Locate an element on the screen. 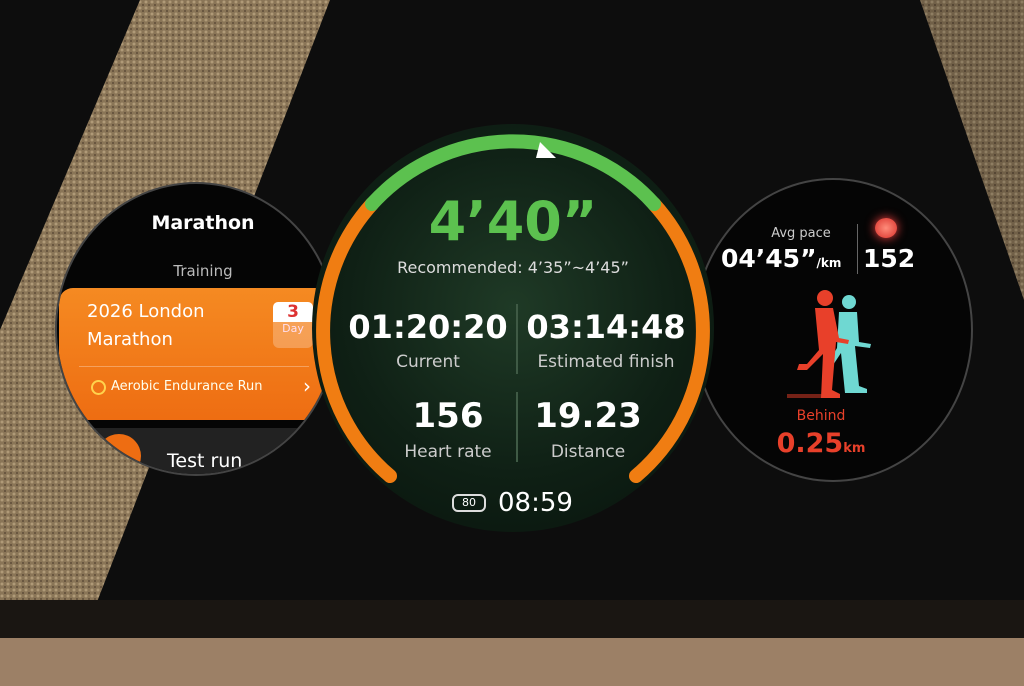  estimated-finish: 03:14:48 is located at coordinates (606, 327).